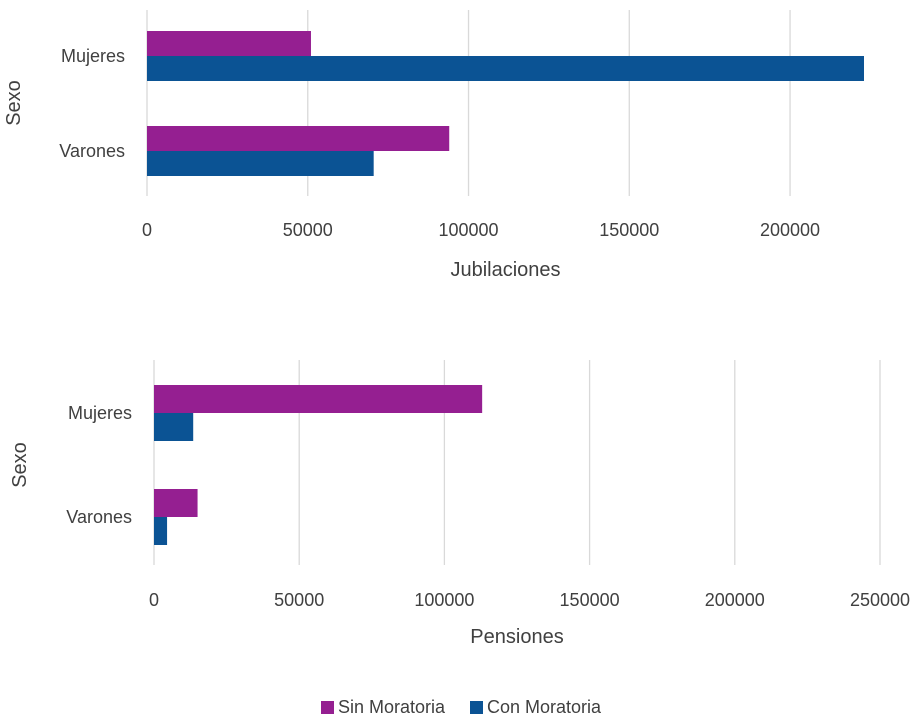 This screenshot has width=922, height=720. I want to click on chart1-x-tick-label: 50000, so click(308, 230).